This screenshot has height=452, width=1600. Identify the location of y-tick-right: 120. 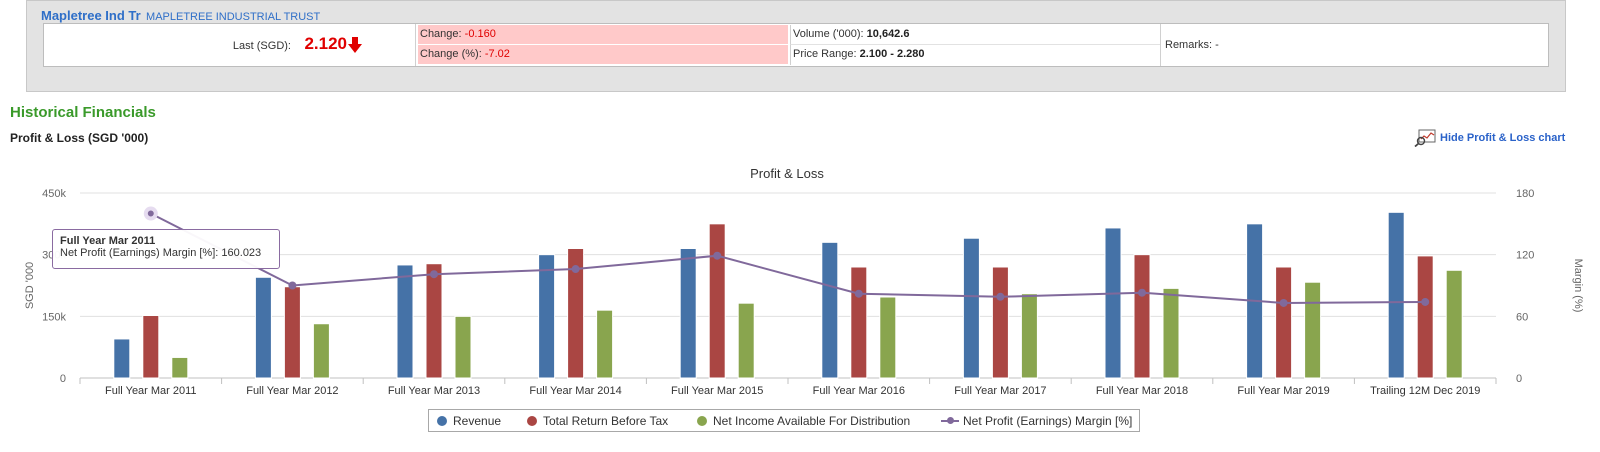
(1525, 256).